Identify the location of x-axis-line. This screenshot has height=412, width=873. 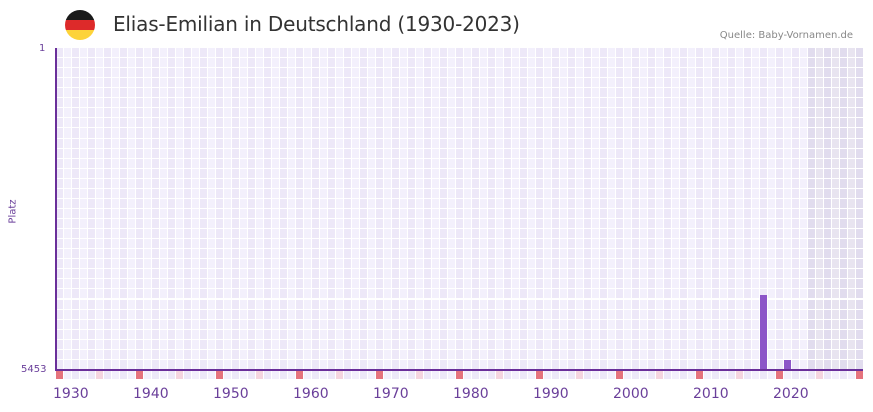
(459, 370).